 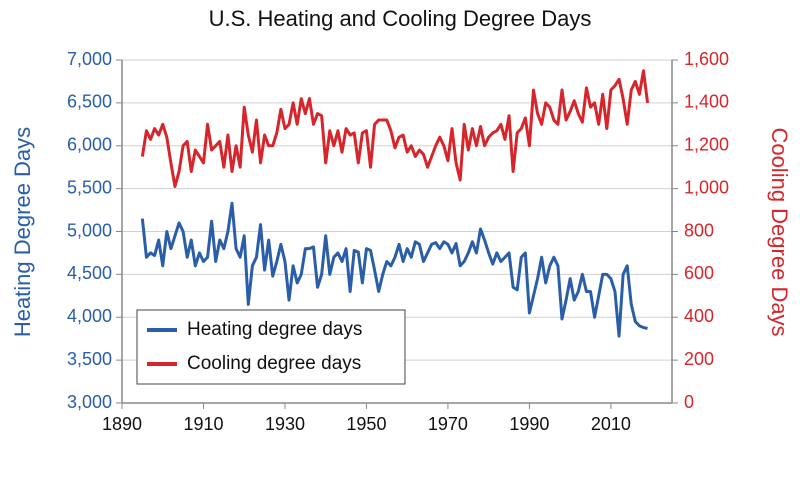 I want to click on y2-tick-label: 200, so click(x=699, y=359).